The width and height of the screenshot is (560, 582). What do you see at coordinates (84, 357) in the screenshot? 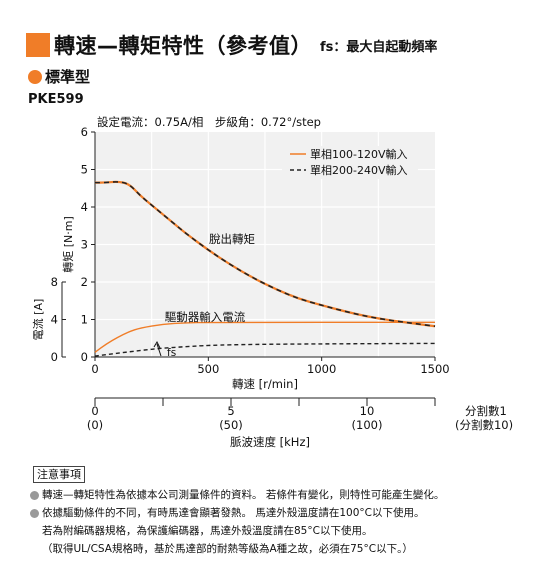
I see `torque-y-tick-label: 0` at bounding box center [84, 357].